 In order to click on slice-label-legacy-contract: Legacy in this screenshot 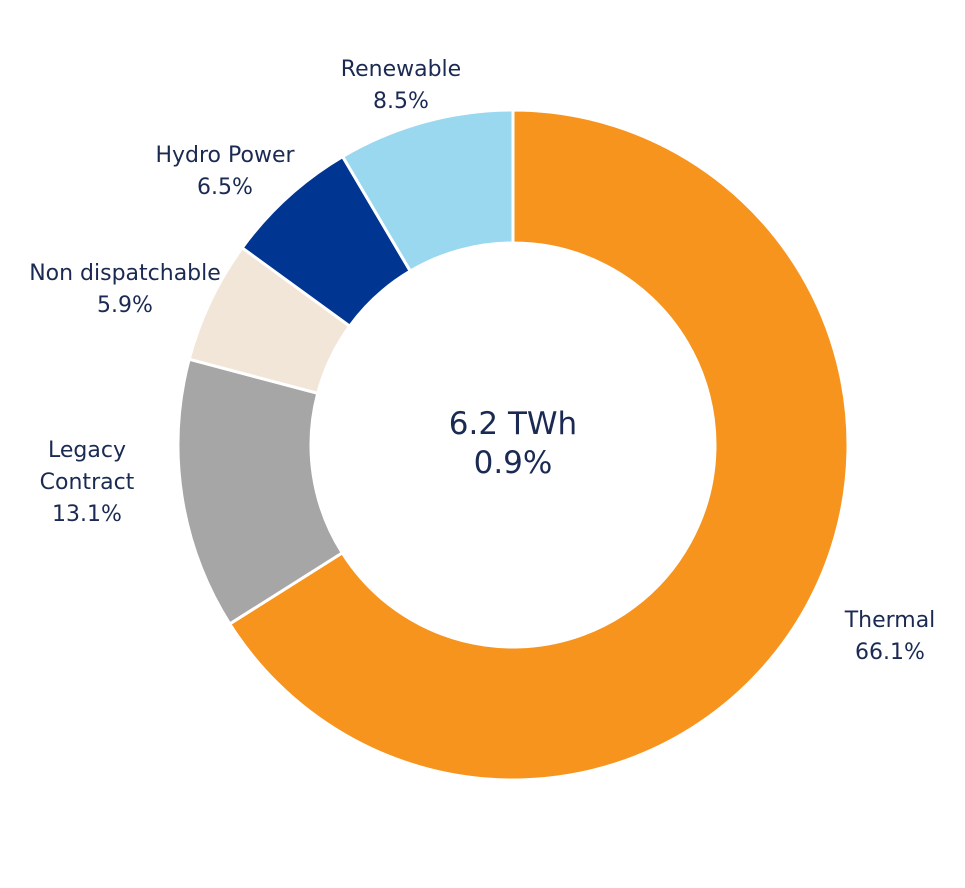, I will do `click(87, 450)`.